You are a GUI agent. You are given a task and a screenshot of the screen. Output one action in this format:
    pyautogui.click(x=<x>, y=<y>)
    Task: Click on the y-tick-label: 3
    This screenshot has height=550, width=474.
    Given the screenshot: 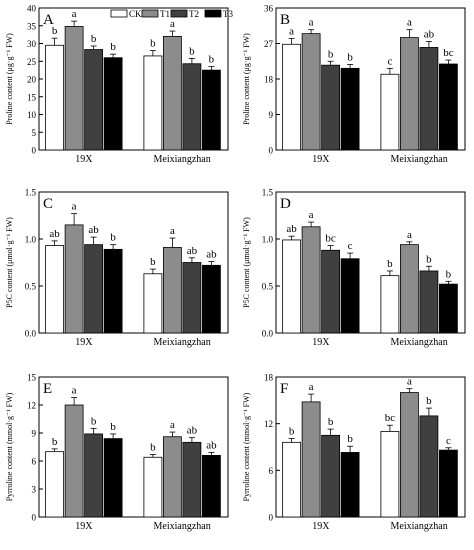 What is the action you would take?
    pyautogui.click(x=34, y=490)
    